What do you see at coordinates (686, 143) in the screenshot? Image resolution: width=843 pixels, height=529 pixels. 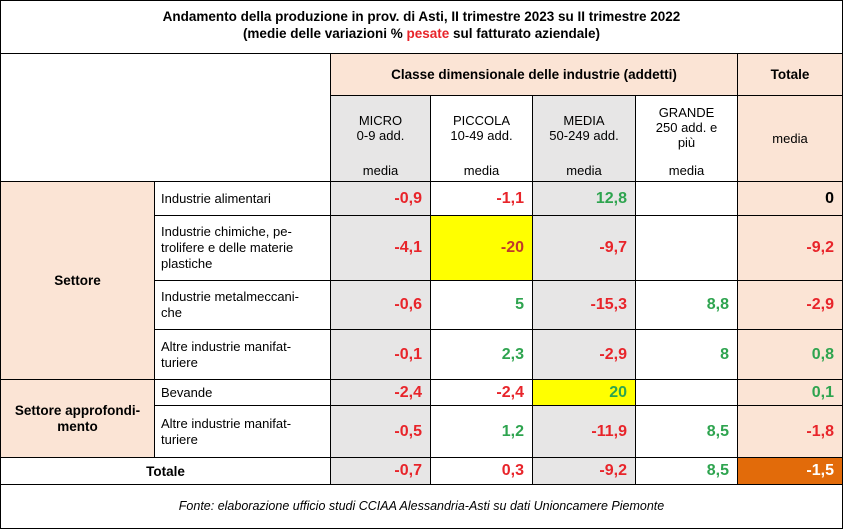 I see `col-grande-range-2: più` at bounding box center [686, 143].